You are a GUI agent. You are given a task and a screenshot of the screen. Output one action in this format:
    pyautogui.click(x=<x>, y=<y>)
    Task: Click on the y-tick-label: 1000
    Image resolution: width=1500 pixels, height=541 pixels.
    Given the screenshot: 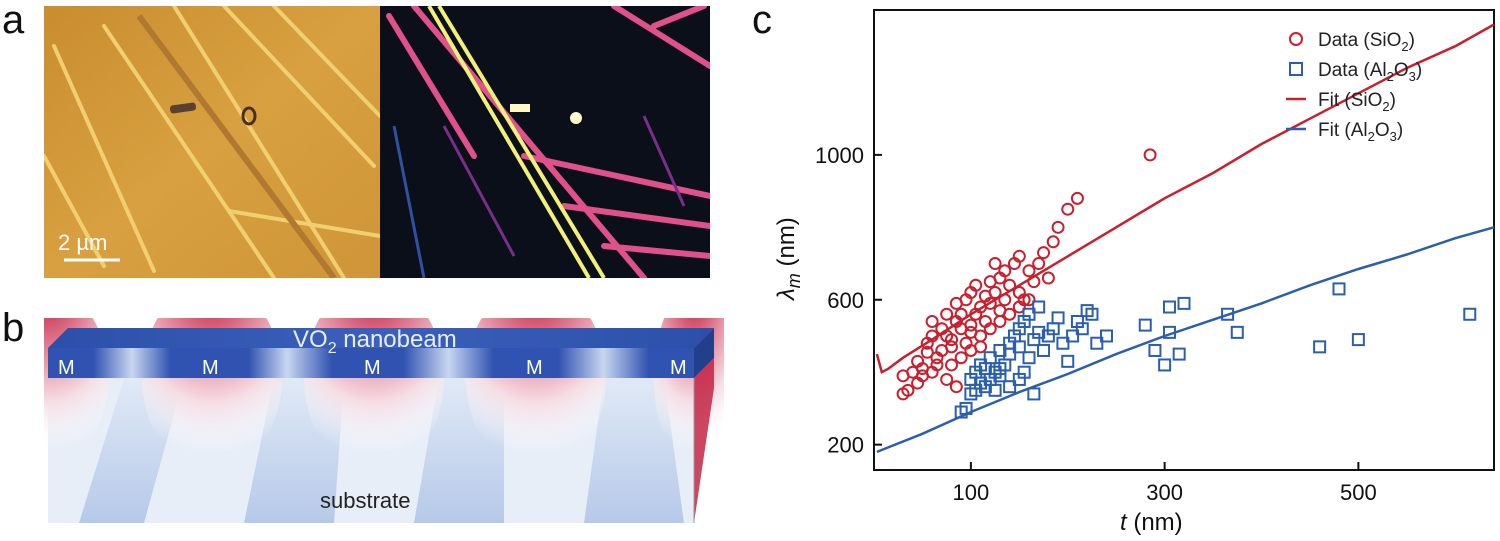 What is the action you would take?
    pyautogui.click(x=839, y=155)
    